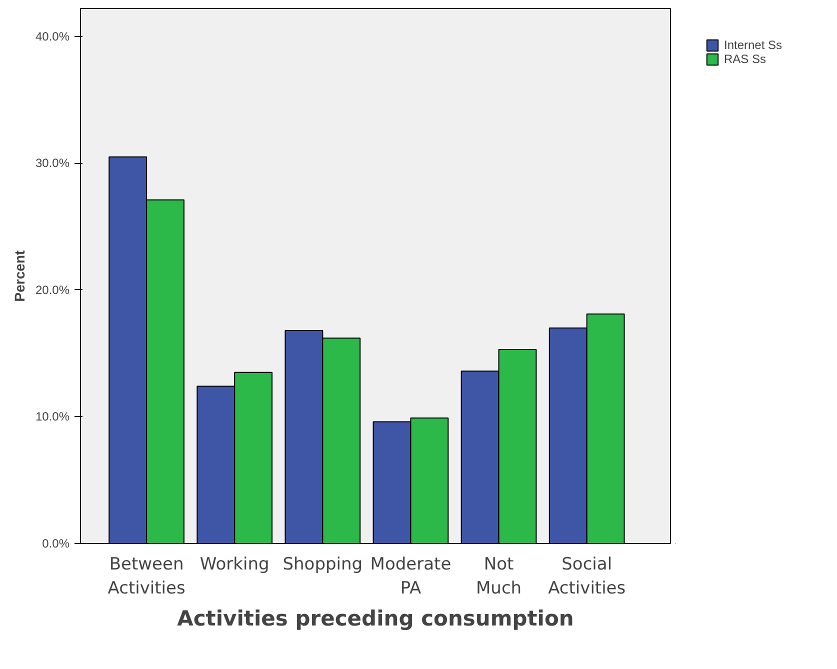 The width and height of the screenshot is (837, 669). What do you see at coordinates (235, 564) in the screenshot?
I see `x-tick-label: Working` at bounding box center [235, 564].